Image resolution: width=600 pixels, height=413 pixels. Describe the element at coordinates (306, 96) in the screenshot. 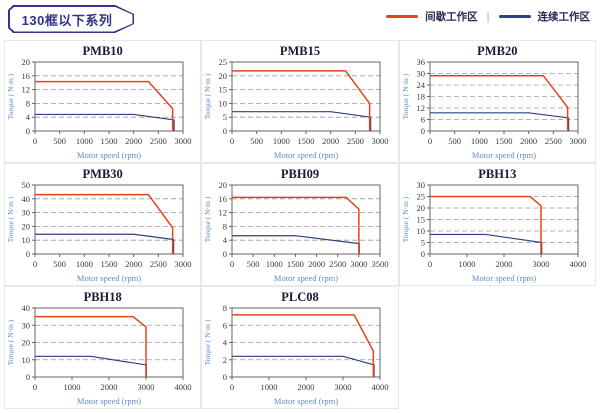

I see `plot-border` at that location.